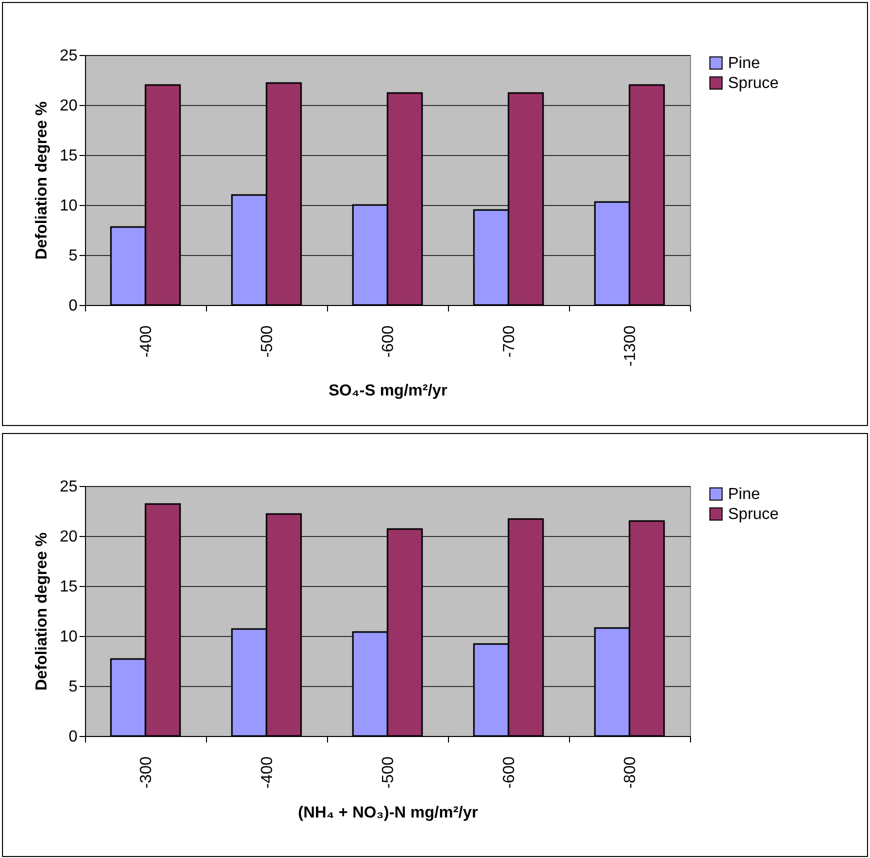  Describe the element at coordinates (388, 813) in the screenshot. I see `x-axis-title: (NH₄ + NO₃)-N mg/m²/yr` at that location.